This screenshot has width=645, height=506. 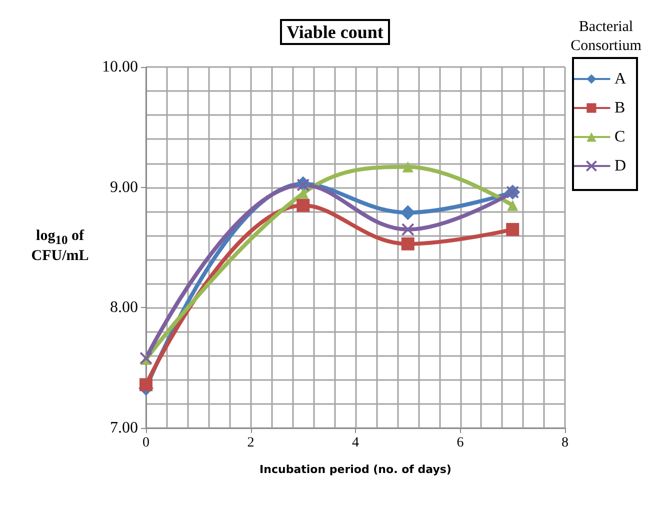 I want to click on chart-title: Viable count, so click(x=335, y=32).